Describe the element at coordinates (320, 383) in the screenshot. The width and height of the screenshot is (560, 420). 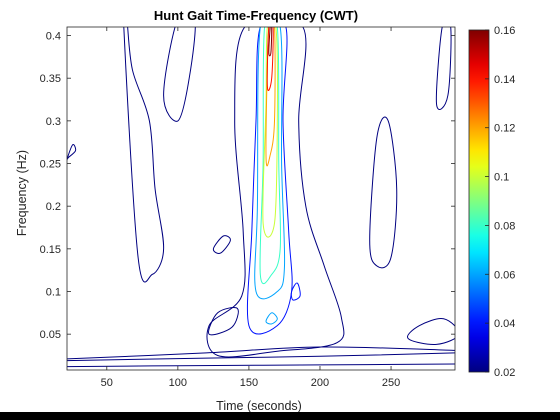
I see `x-tick-label: 200` at that location.